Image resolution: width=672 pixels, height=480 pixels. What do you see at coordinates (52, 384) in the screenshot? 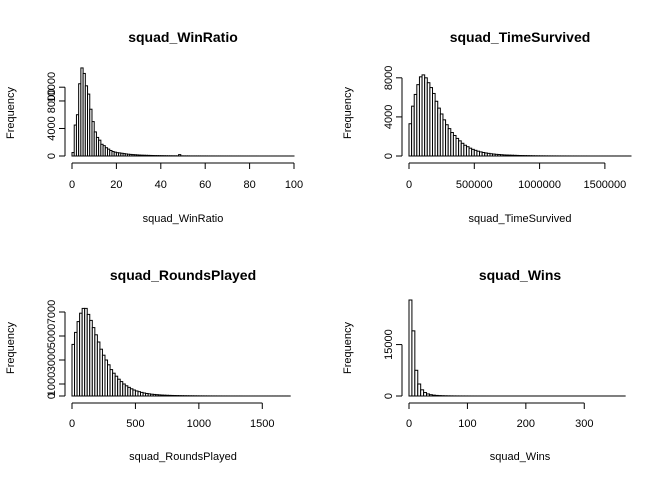
I see `y-tick-label: 1000` at bounding box center [52, 384].